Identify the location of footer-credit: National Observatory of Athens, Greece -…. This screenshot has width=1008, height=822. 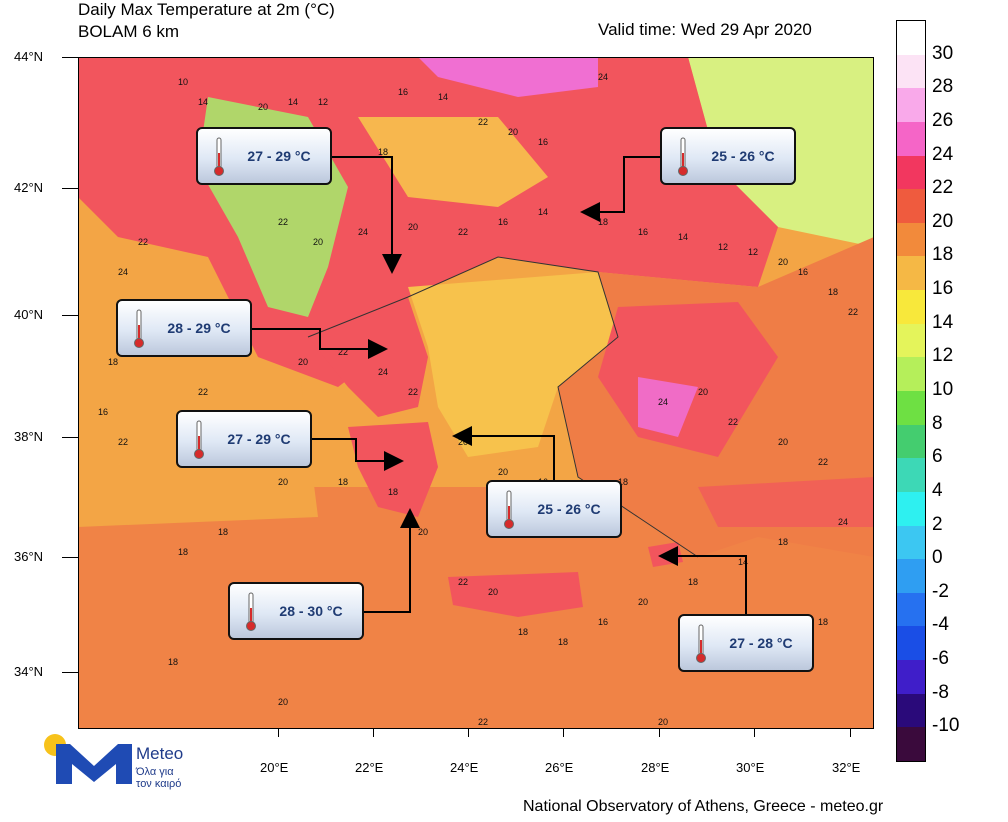
(703, 806).